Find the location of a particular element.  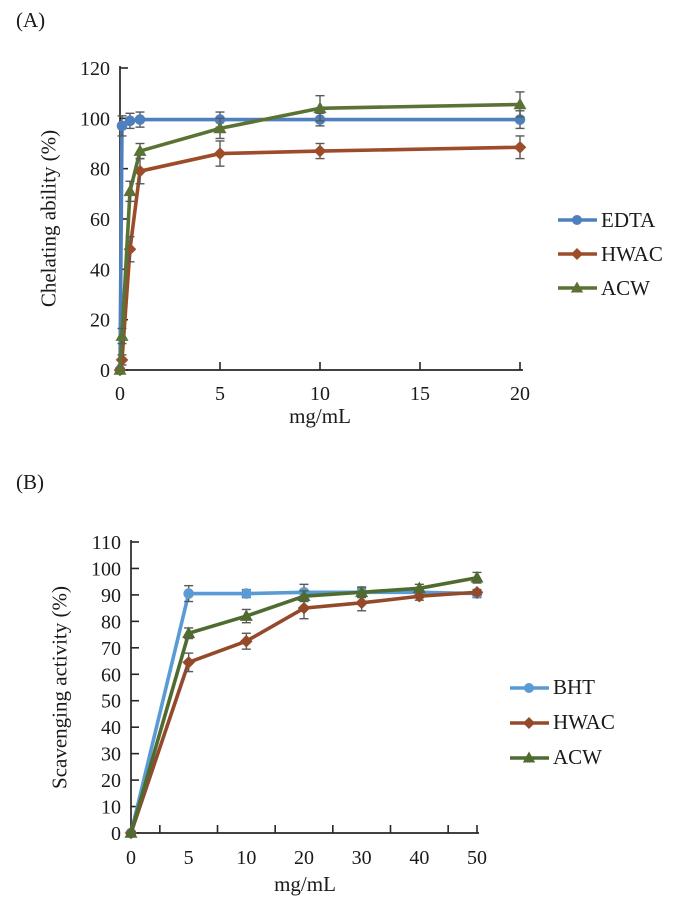

bht-marker-icon is located at coordinates (529, 687).